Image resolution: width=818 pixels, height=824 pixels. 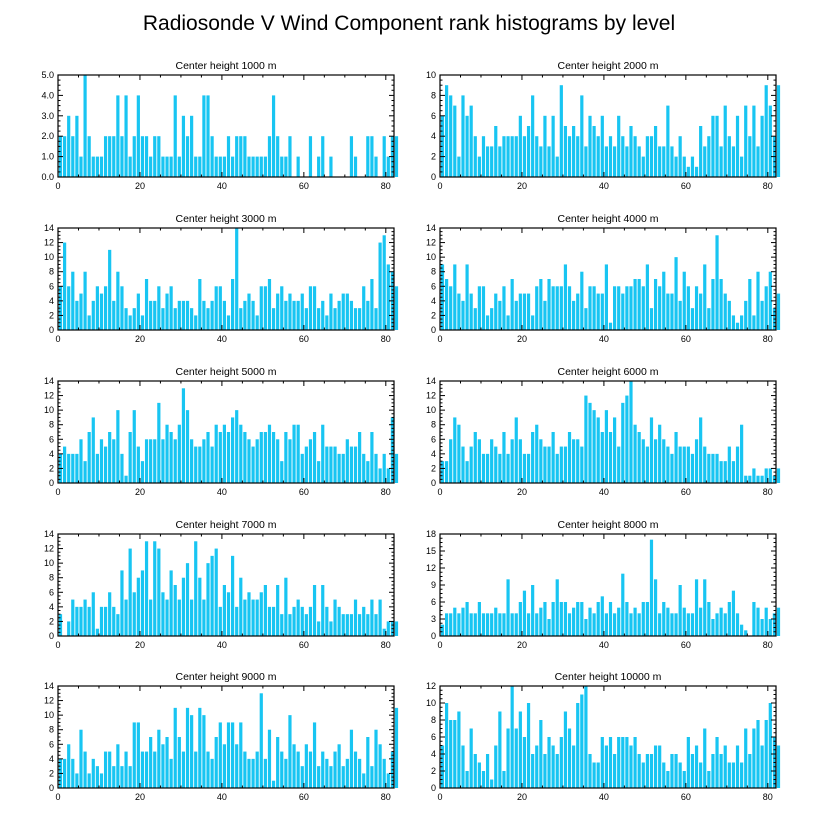 What do you see at coordinates (226, 66) in the screenshot?
I see `panel-title: Center height 1000 m` at bounding box center [226, 66].